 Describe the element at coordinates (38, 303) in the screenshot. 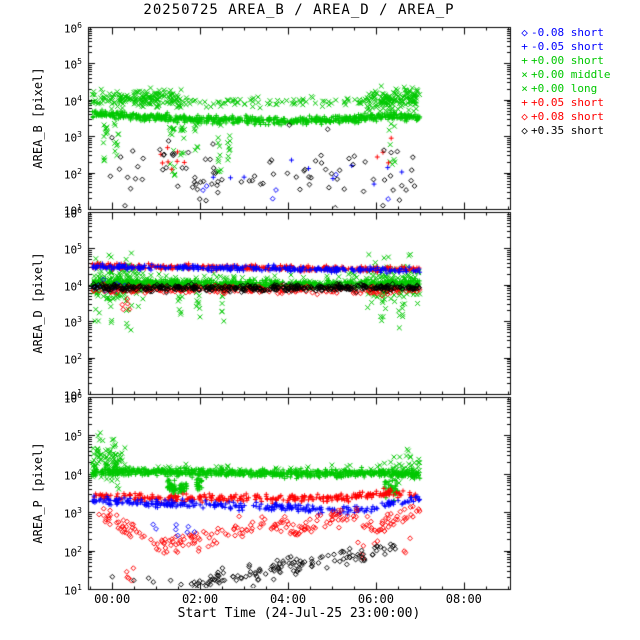

I see `y-axis-label-area-d: AREA_D [pixel]` at that location.